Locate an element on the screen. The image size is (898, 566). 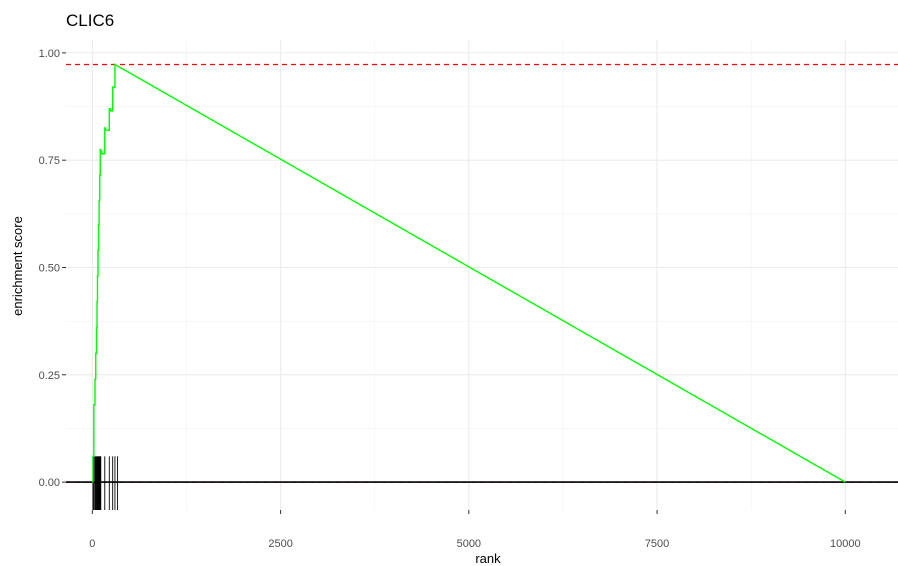
x-tick-label: 10000 is located at coordinates (845, 544).